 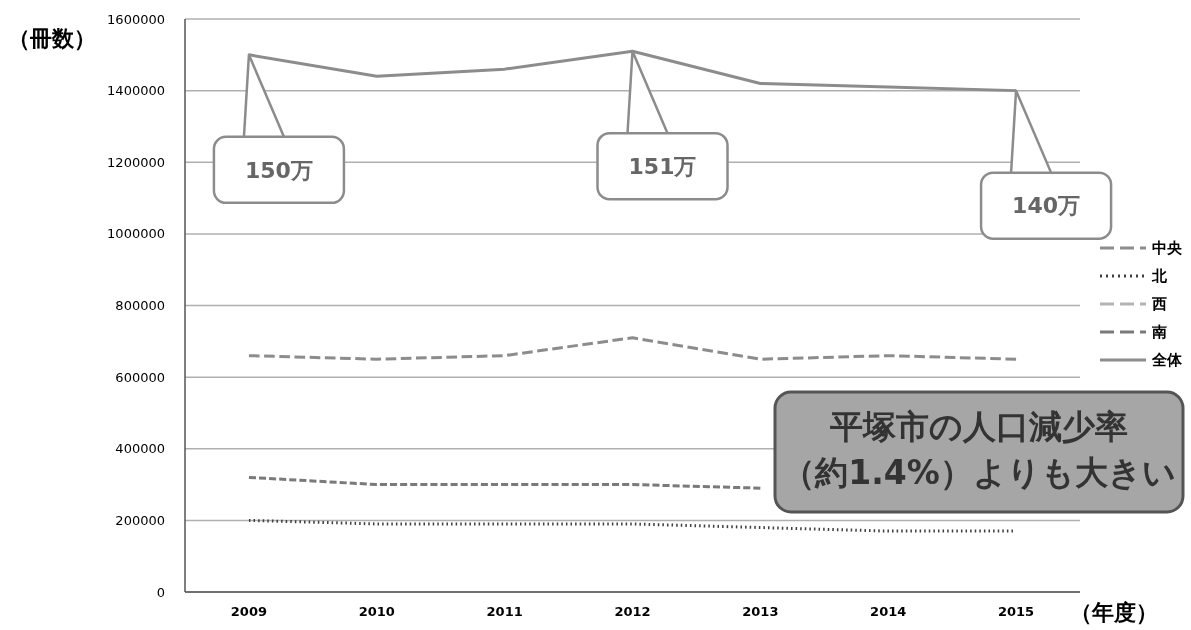 What do you see at coordinates (278, 170) in the screenshot?
I see `annotation: 150万` at bounding box center [278, 170].